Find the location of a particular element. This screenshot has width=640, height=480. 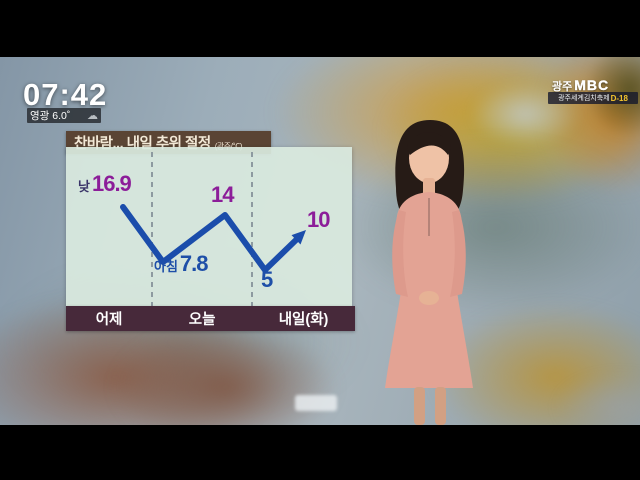

station-logo-region: 광주 is located at coordinates (562, 87).